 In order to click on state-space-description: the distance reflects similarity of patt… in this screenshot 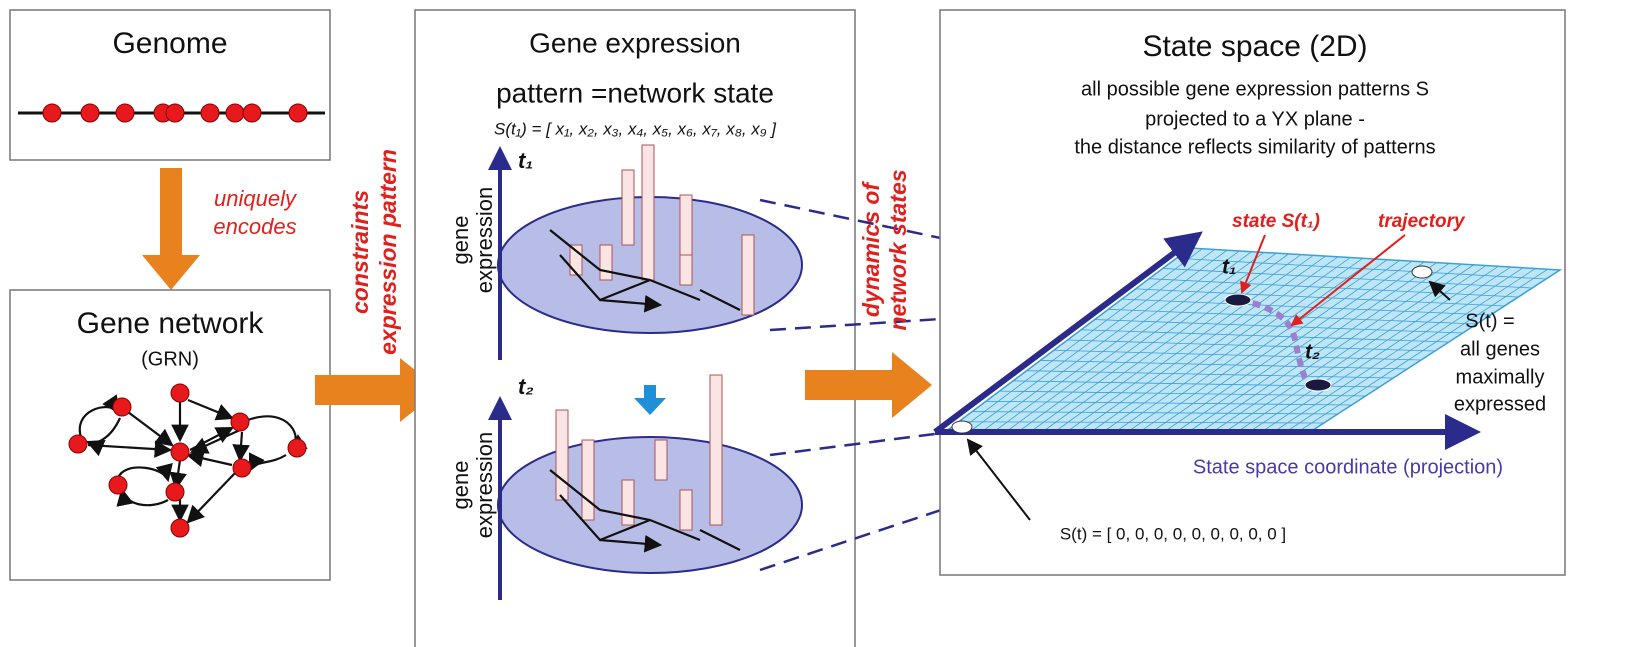, I will do `click(1254, 147)`.